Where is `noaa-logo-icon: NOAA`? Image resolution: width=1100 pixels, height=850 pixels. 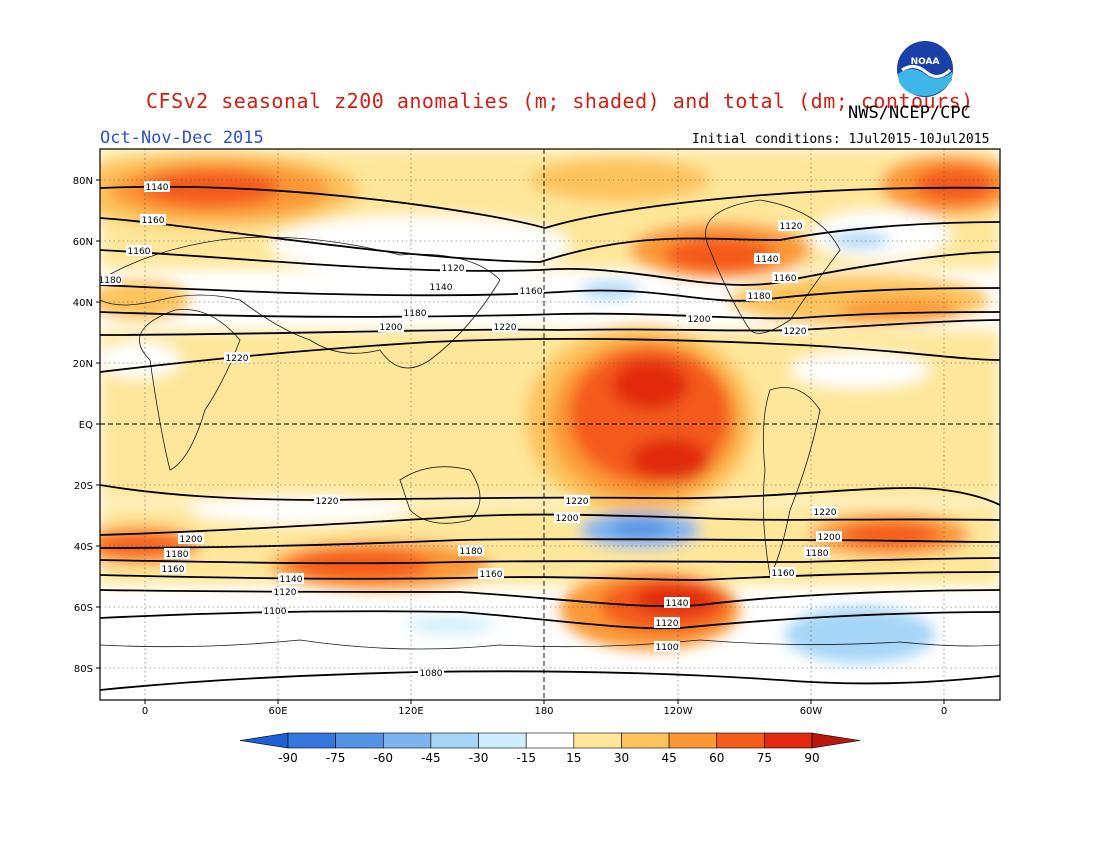
noaa-logo-icon: NOAA is located at coordinates (925, 69).